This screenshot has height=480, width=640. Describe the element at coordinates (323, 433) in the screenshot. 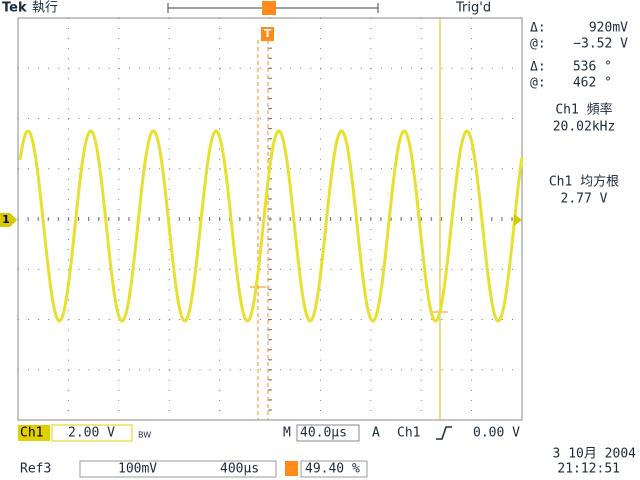

I see `timebase: 40.0µs` at that location.